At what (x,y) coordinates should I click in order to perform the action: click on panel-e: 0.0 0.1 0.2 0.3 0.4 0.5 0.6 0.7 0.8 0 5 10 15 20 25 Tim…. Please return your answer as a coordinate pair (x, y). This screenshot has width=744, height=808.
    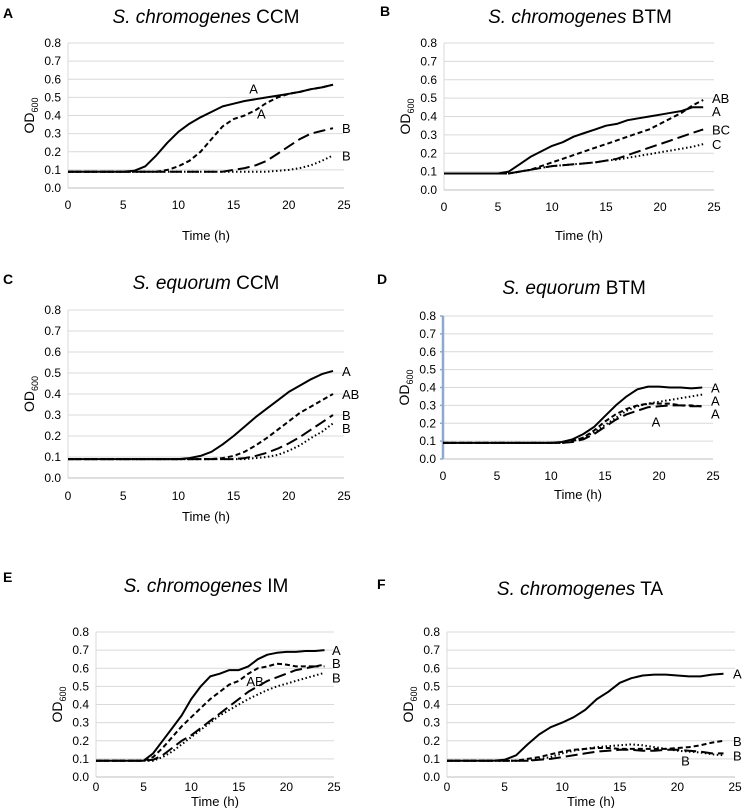
    Looking at the image, I should click on (195, 716).